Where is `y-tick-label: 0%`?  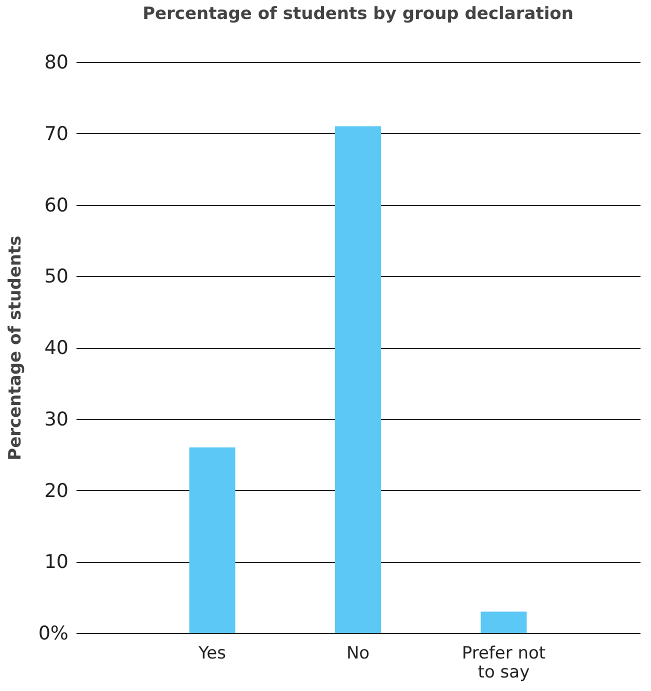
y-tick-label: 0% is located at coordinates (53, 633).